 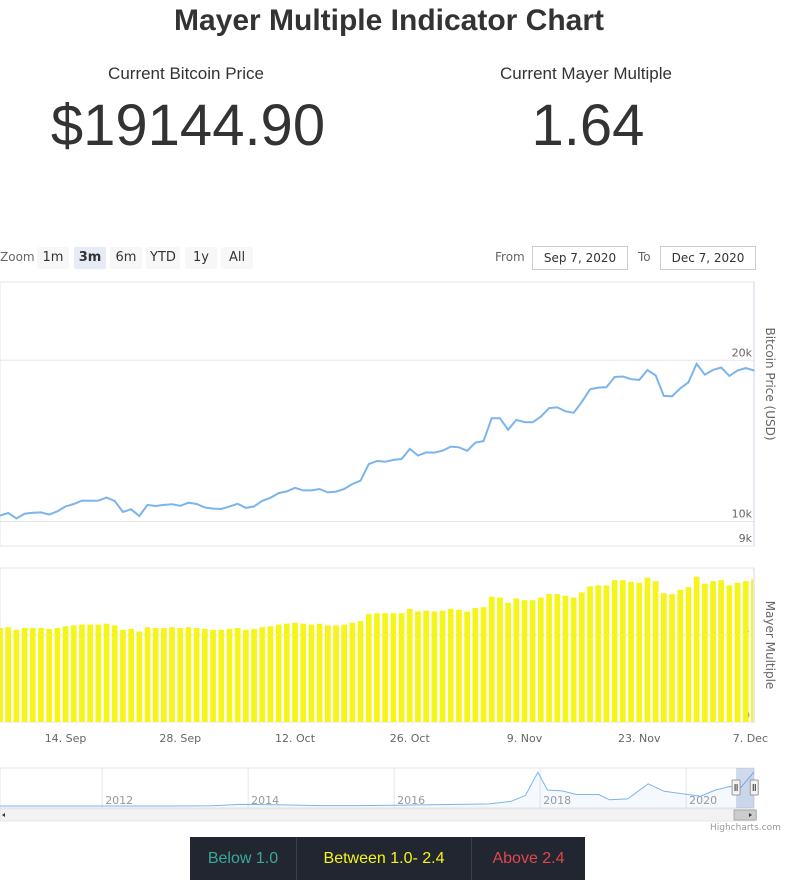 What do you see at coordinates (528, 858) in the screenshot?
I see `legend-above-label: Above 2.4` at bounding box center [528, 858].